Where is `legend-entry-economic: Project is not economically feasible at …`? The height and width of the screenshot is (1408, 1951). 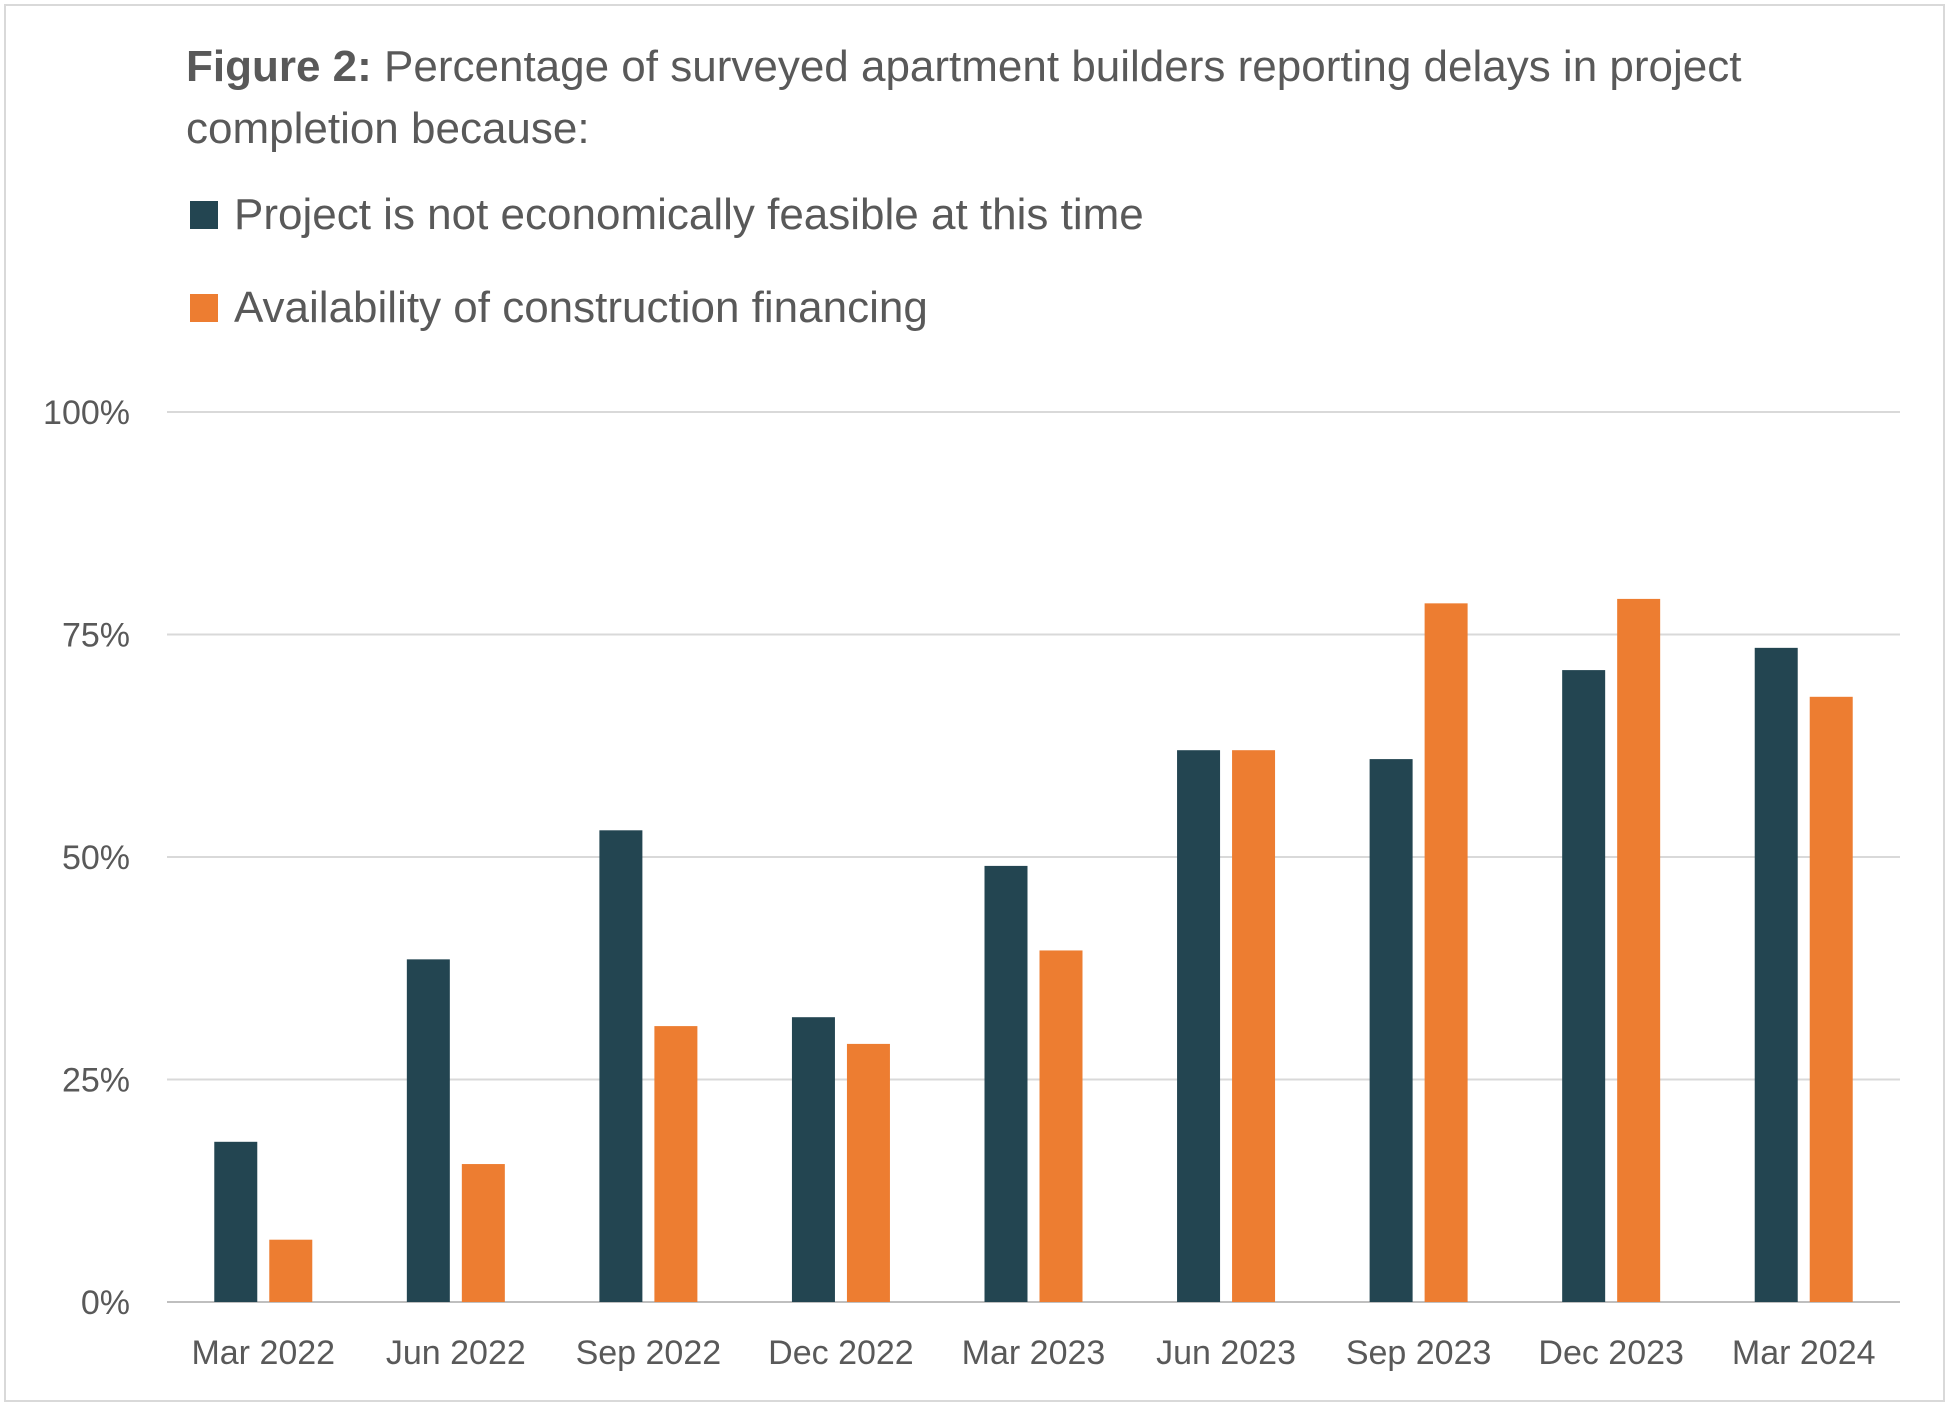 legend-entry-economic: Project is not economically feasible at … is located at coordinates (667, 215).